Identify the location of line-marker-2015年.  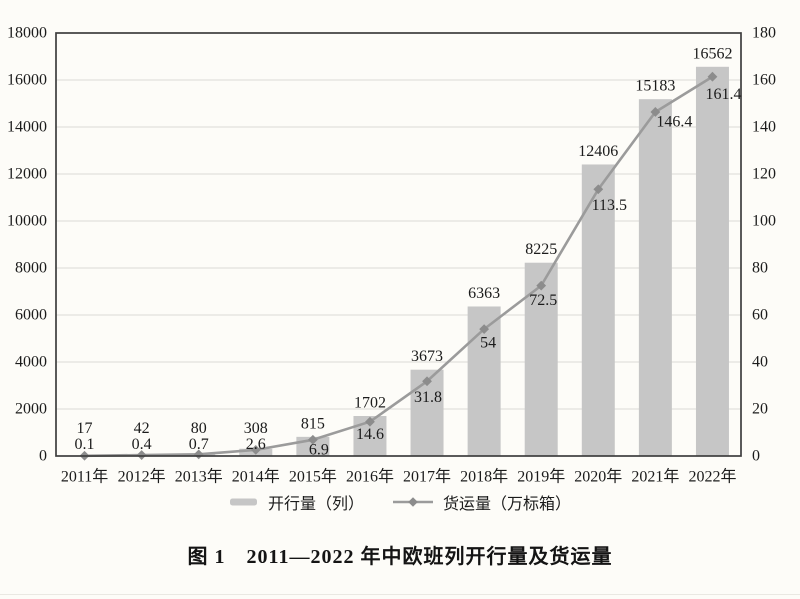
(312, 439).